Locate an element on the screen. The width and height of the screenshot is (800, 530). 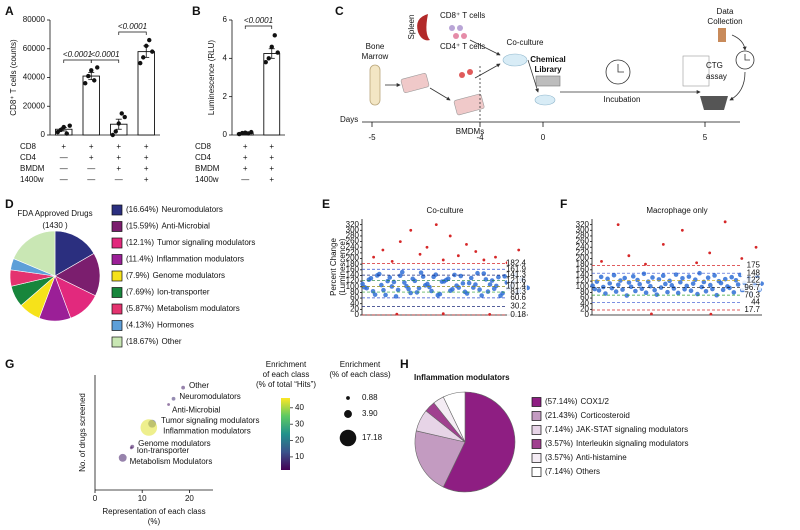
legend-value: (5.87%) is located at coordinates (140, 308).